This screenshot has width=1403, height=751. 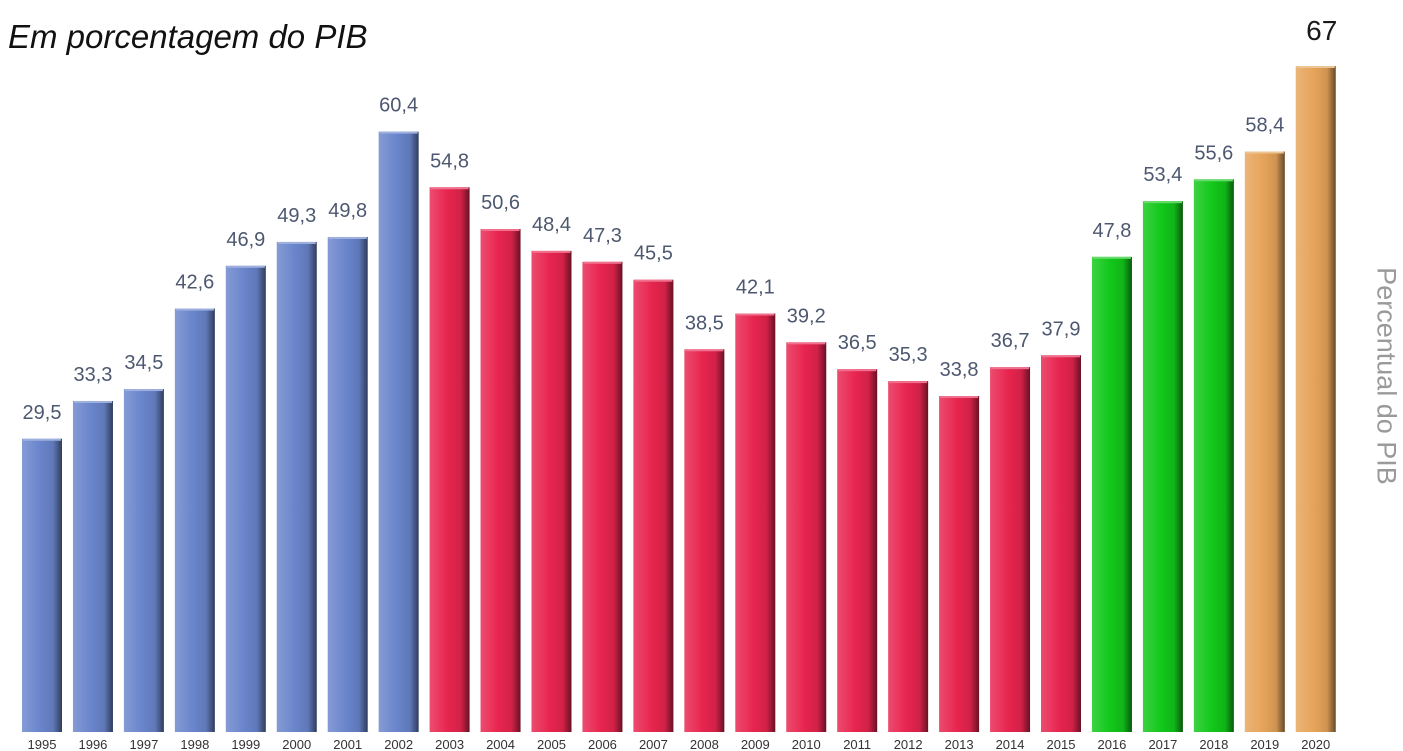 What do you see at coordinates (1162, 467) in the screenshot?
I see `bar-2017` at bounding box center [1162, 467].